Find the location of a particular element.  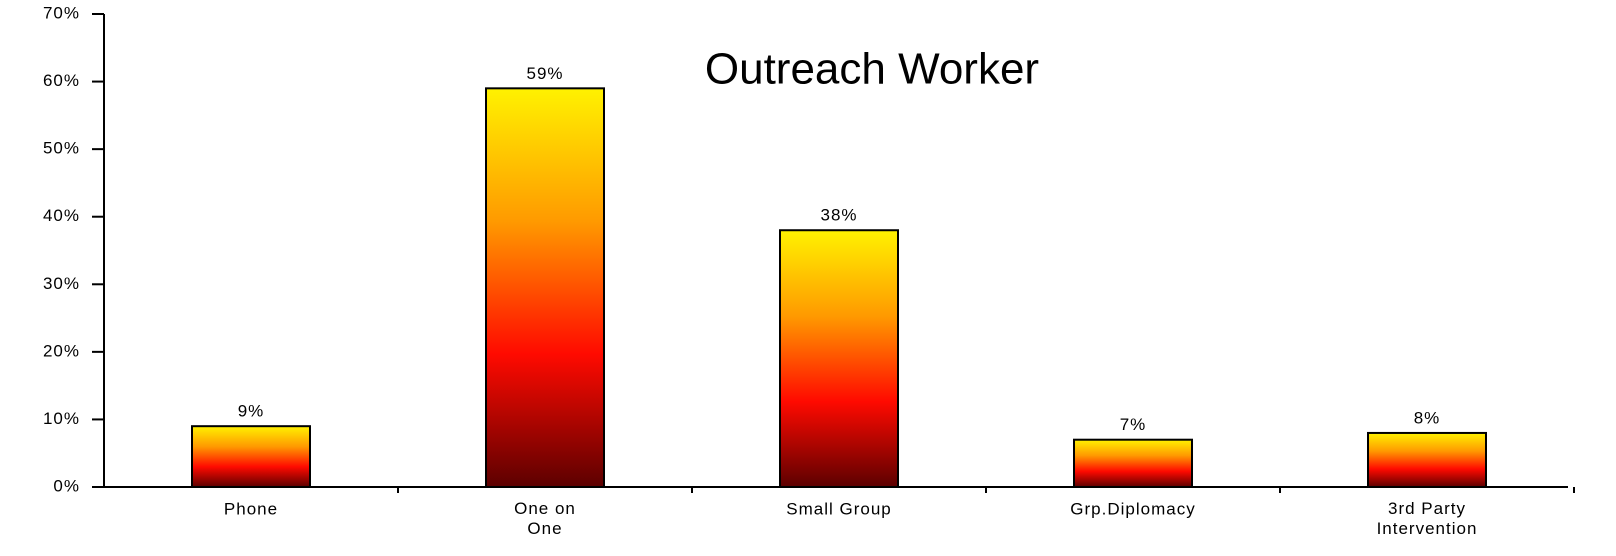

y-tick-label: 40% is located at coordinates (61, 215).